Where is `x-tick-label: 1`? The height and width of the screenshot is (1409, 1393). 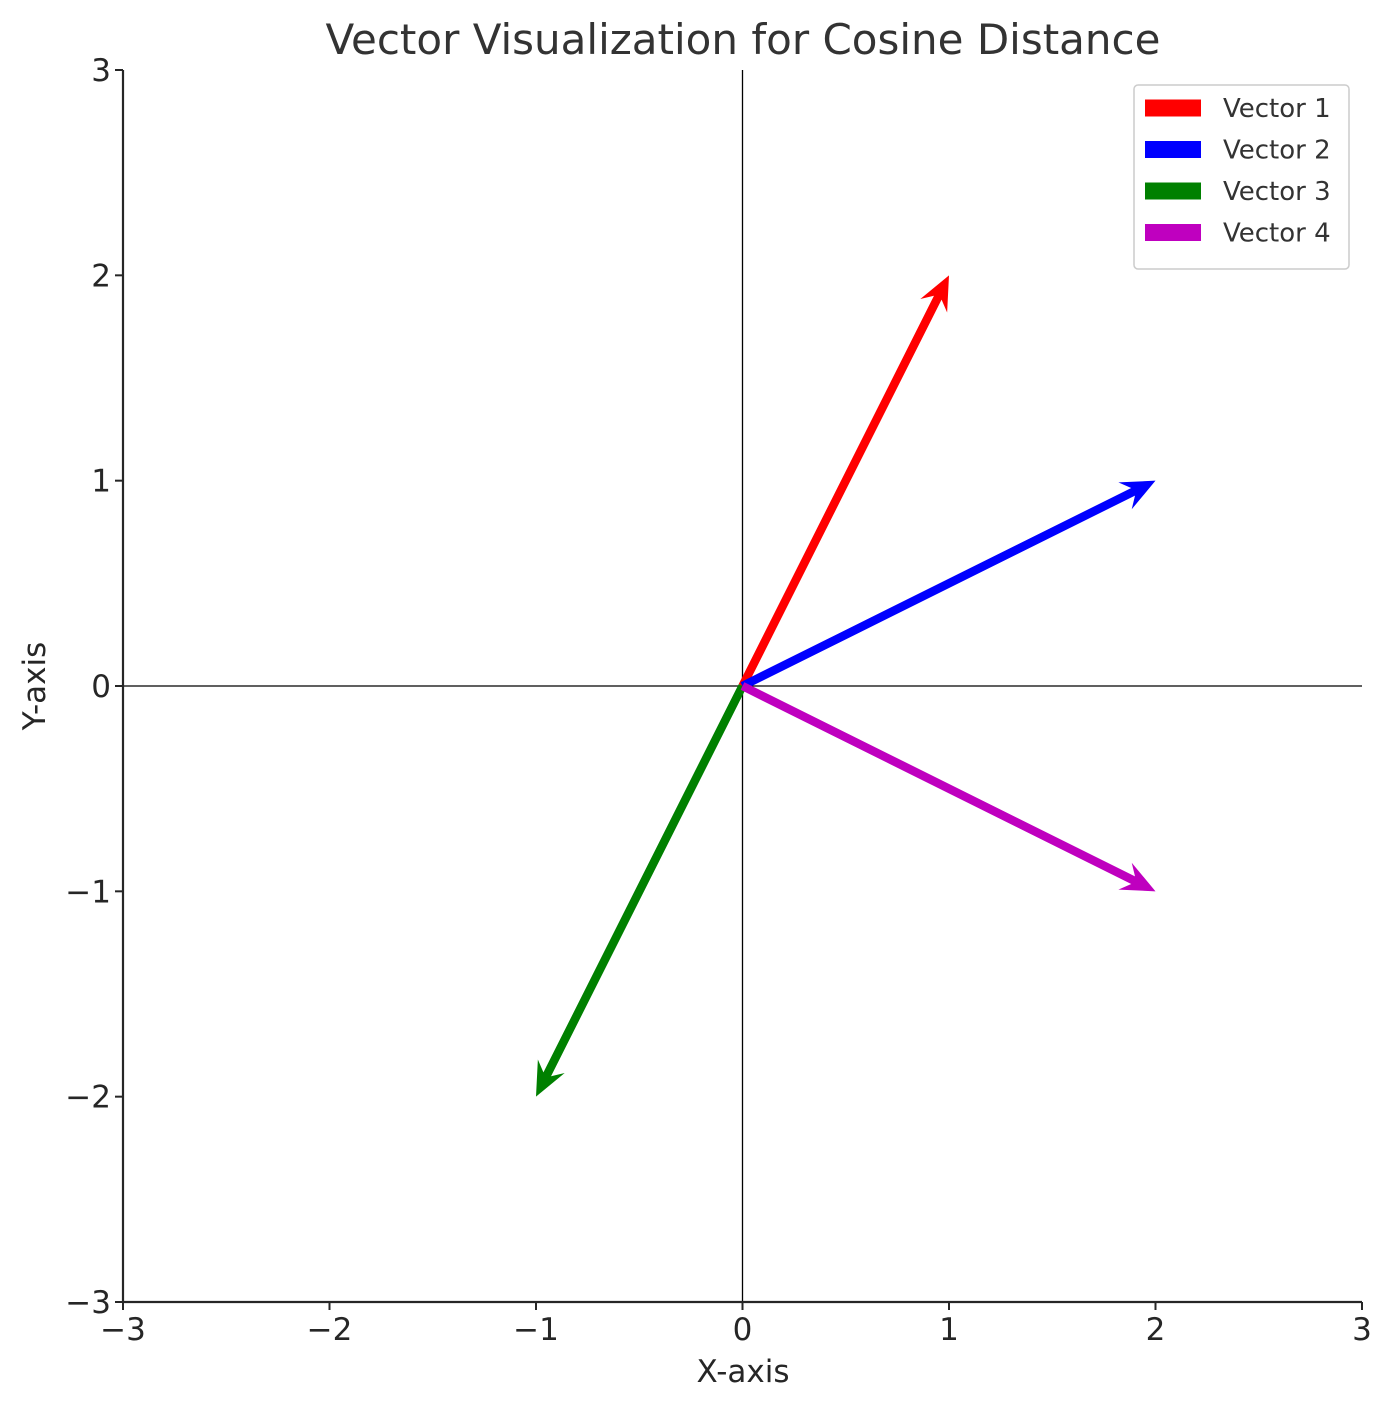
x-tick-label: 1 is located at coordinates (949, 1330).